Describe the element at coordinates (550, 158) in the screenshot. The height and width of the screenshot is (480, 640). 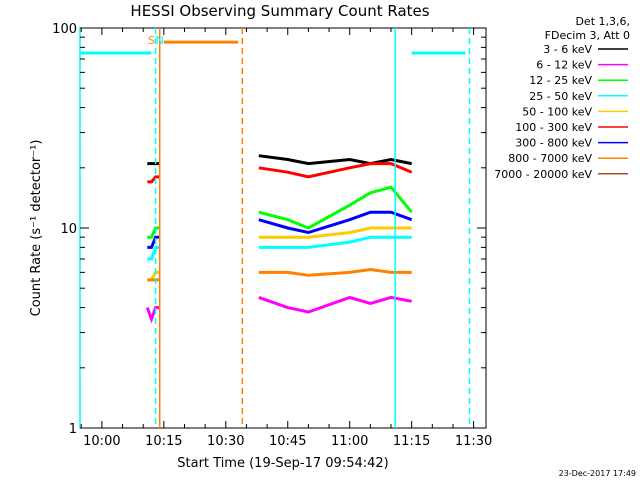
I see `legend-label-7: 800 - 7000 keV` at that location.